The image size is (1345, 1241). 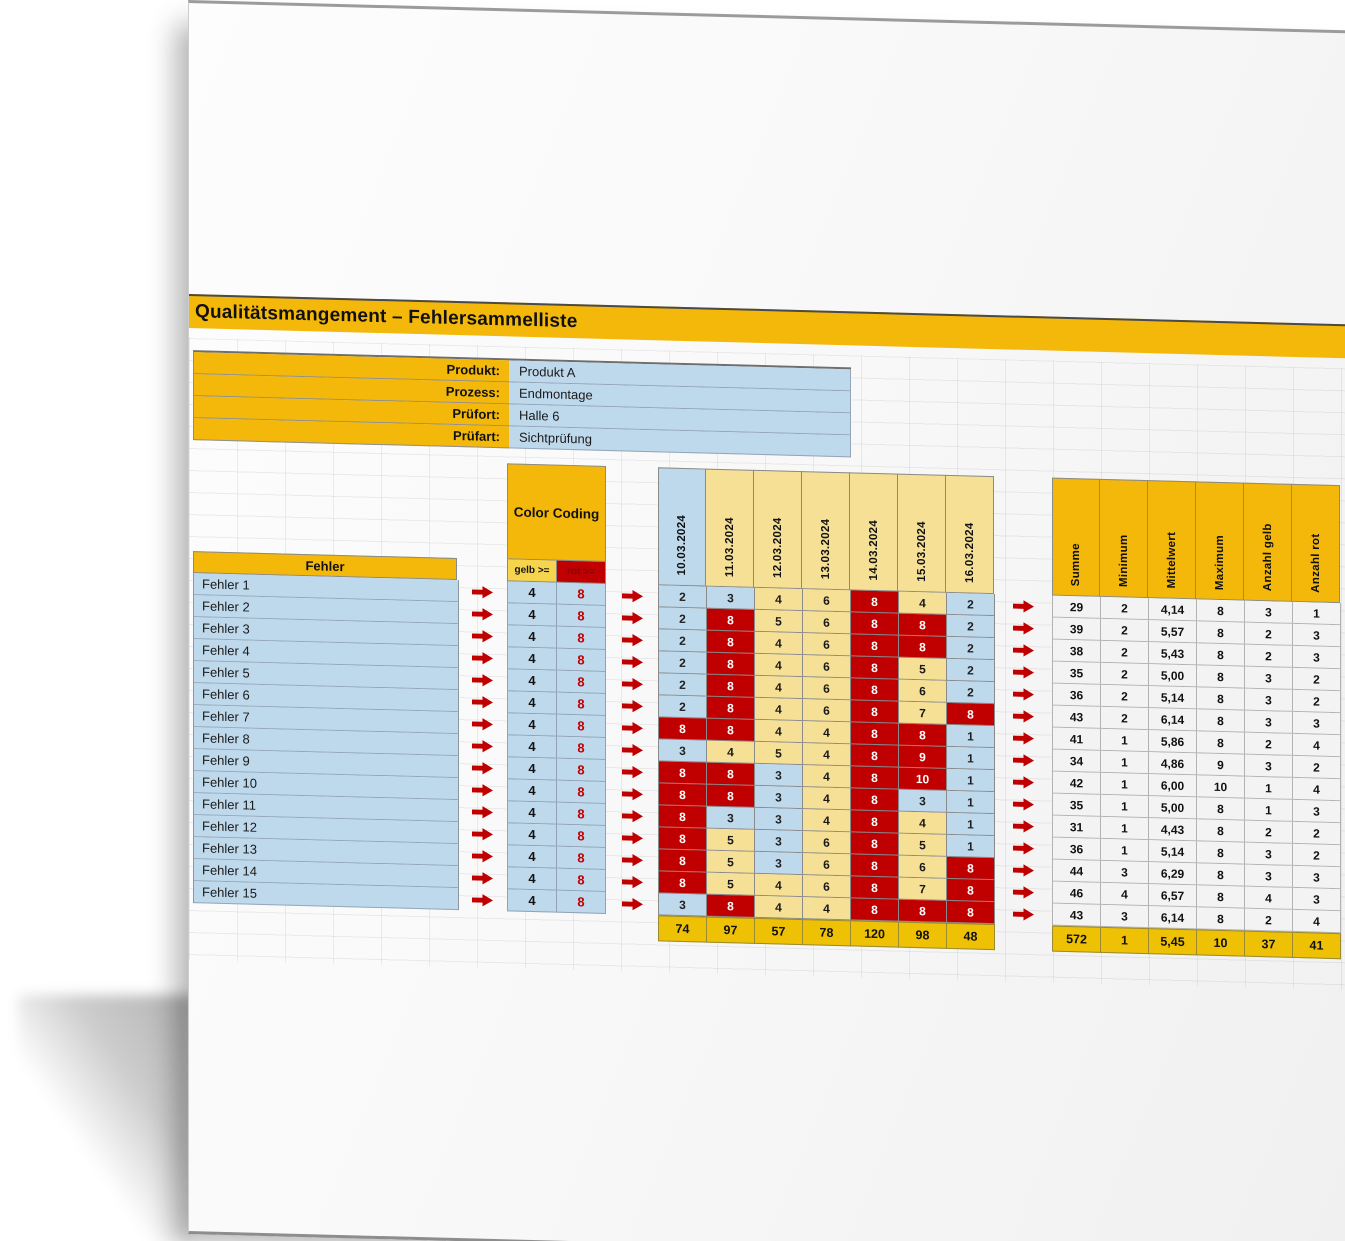 What do you see at coordinates (923, 757) in the screenshot?
I see `data-cell: 9` at bounding box center [923, 757].